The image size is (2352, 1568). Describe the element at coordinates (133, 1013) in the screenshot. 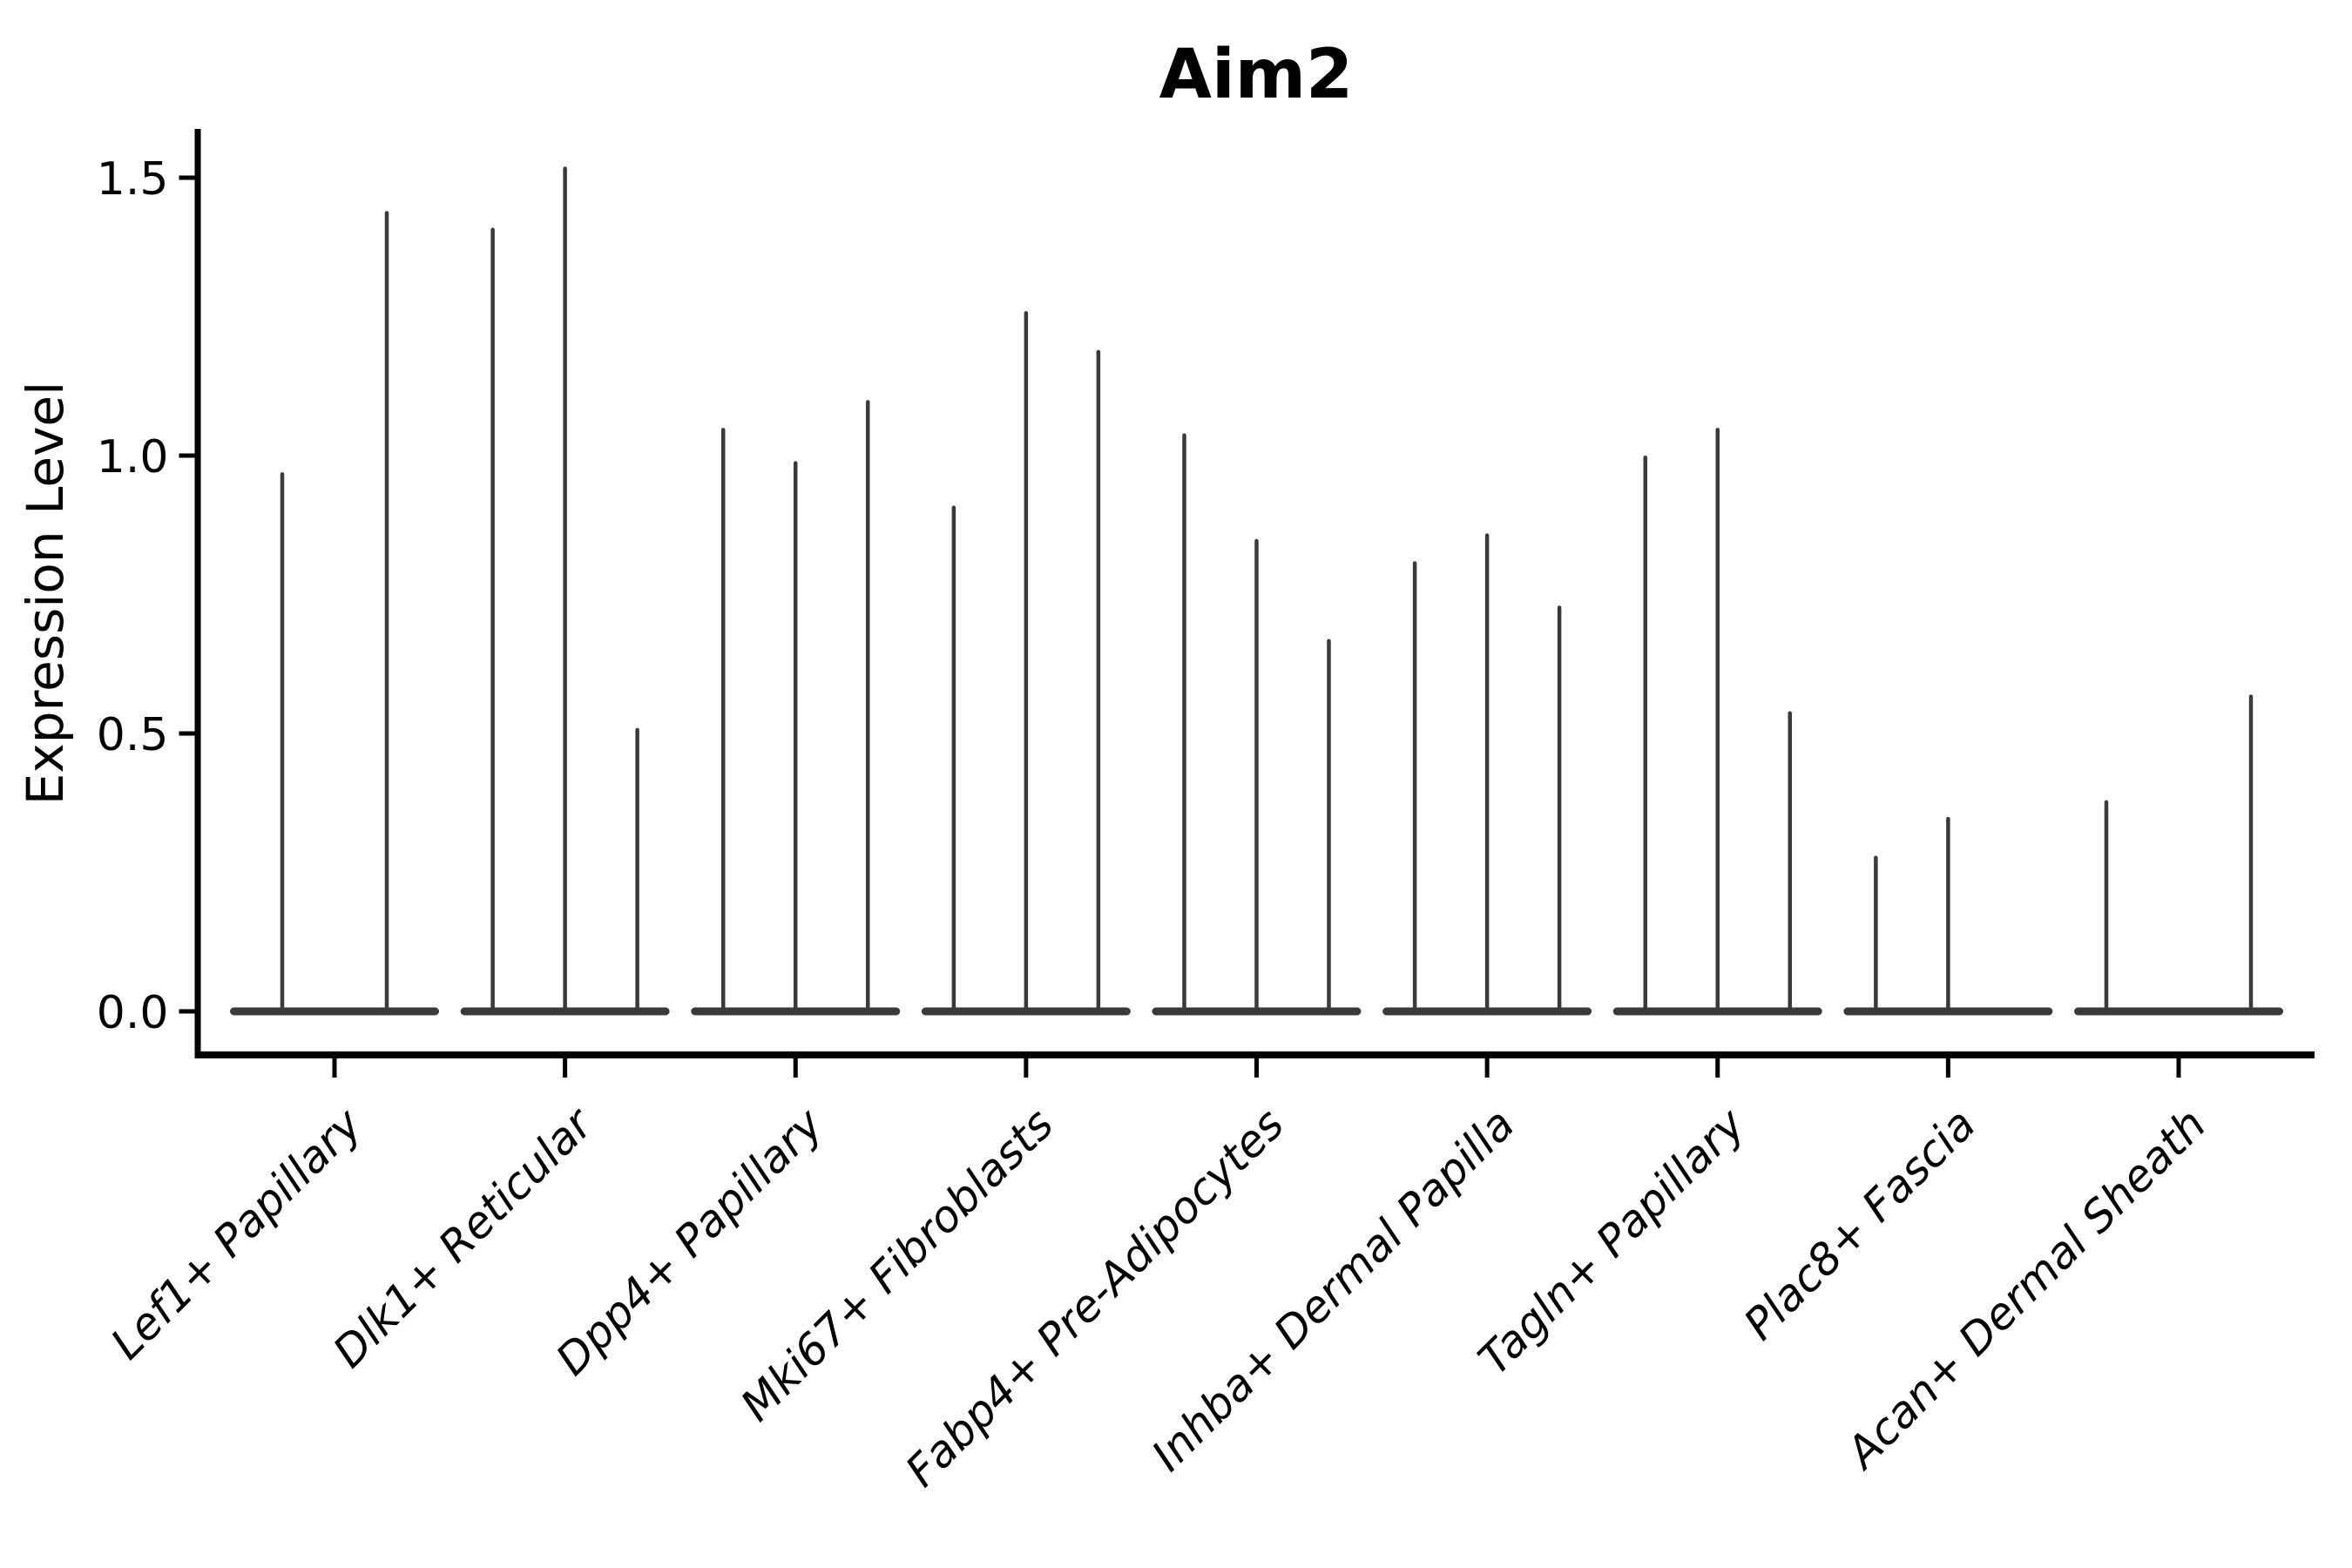

I see `y-tick-label: 0.0` at that location.